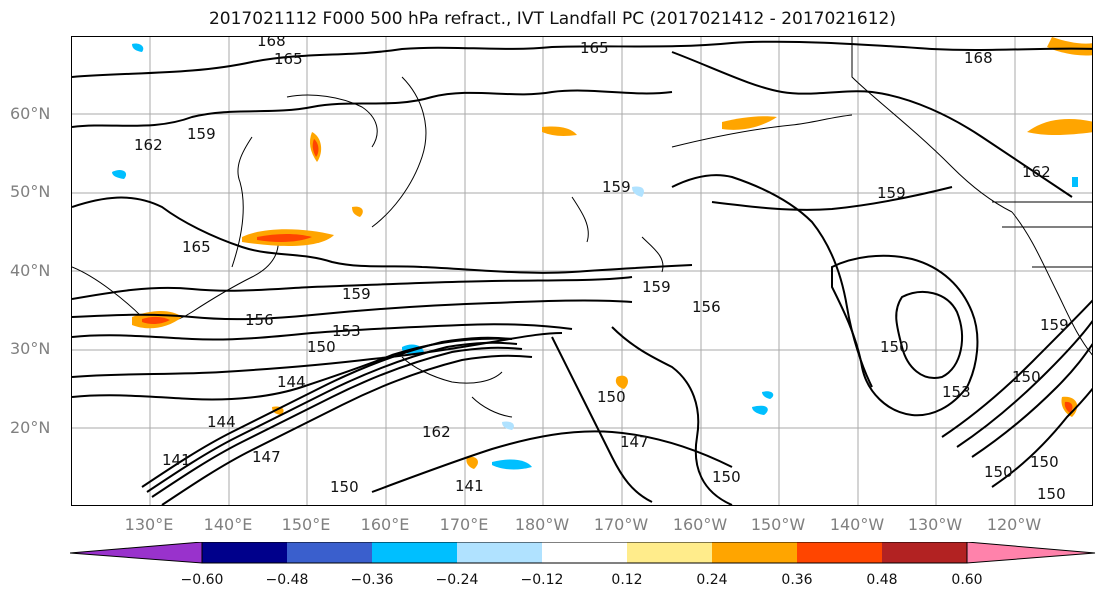  I want to click on lon-label-150e: 150°E, so click(306, 524).